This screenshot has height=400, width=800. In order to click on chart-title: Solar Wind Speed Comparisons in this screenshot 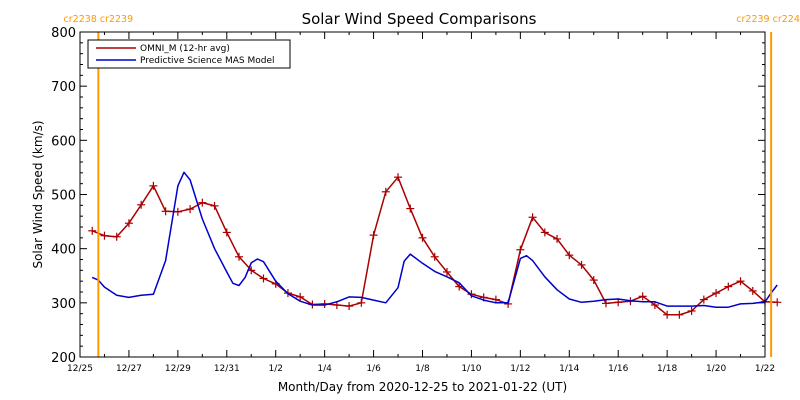, I will do `click(419, 19)`.